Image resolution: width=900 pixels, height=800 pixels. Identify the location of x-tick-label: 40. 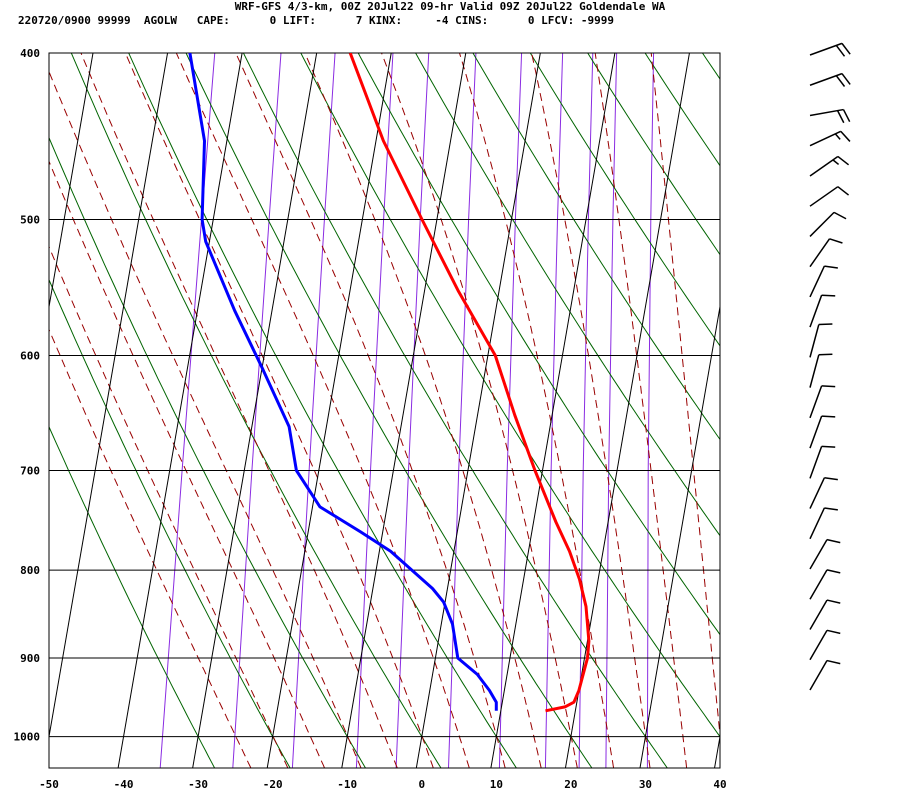
(719, 784).